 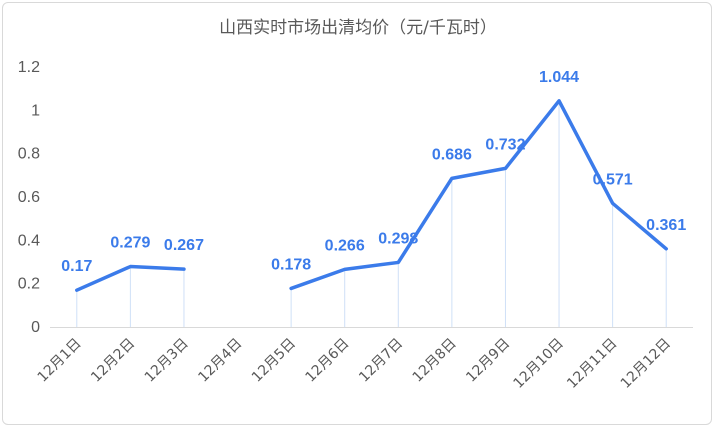 I want to click on data-label: 0.298, so click(x=398, y=238).